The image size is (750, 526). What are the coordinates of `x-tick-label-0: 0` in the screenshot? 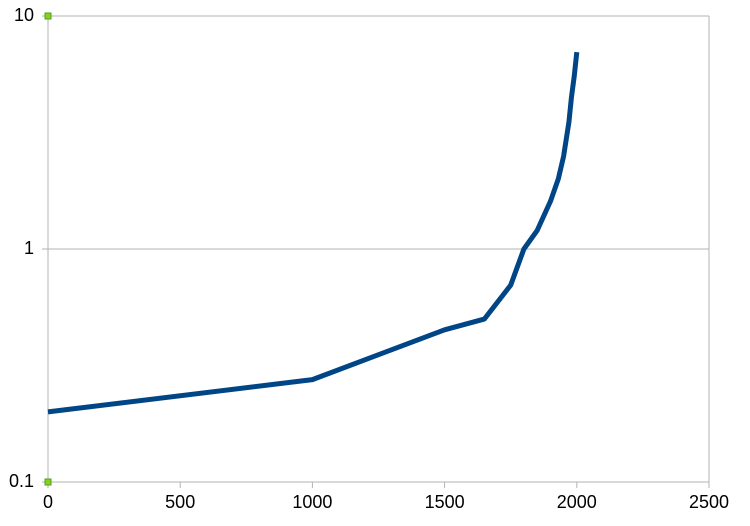 It's located at (48, 502).